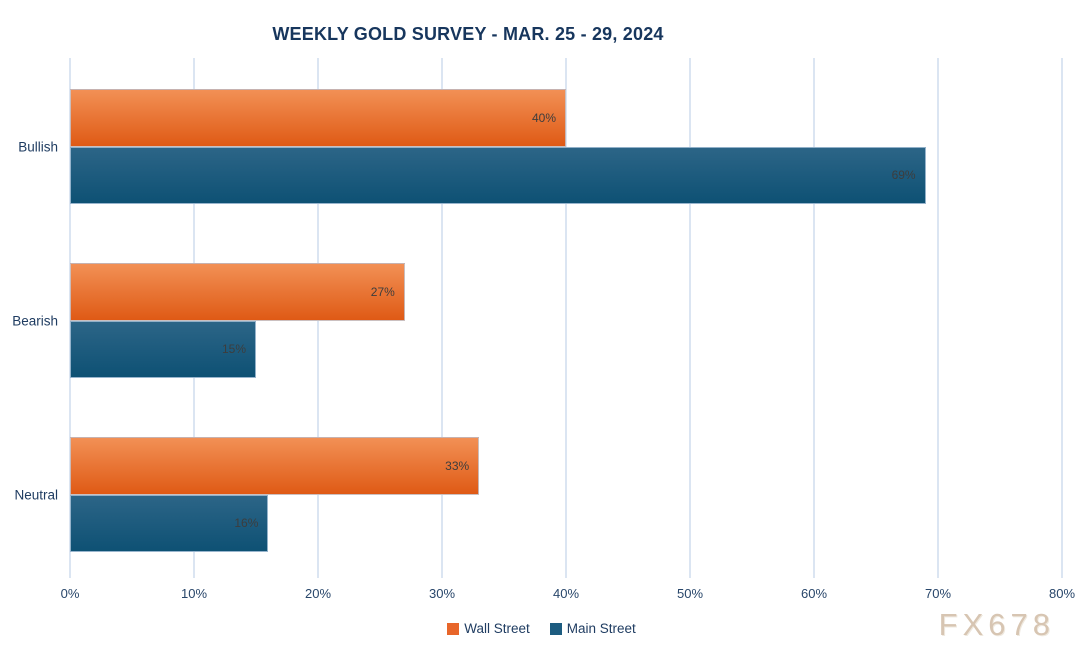 The image size is (1083, 653). I want to click on x-tick-label-10pct: 10%, so click(194, 593).